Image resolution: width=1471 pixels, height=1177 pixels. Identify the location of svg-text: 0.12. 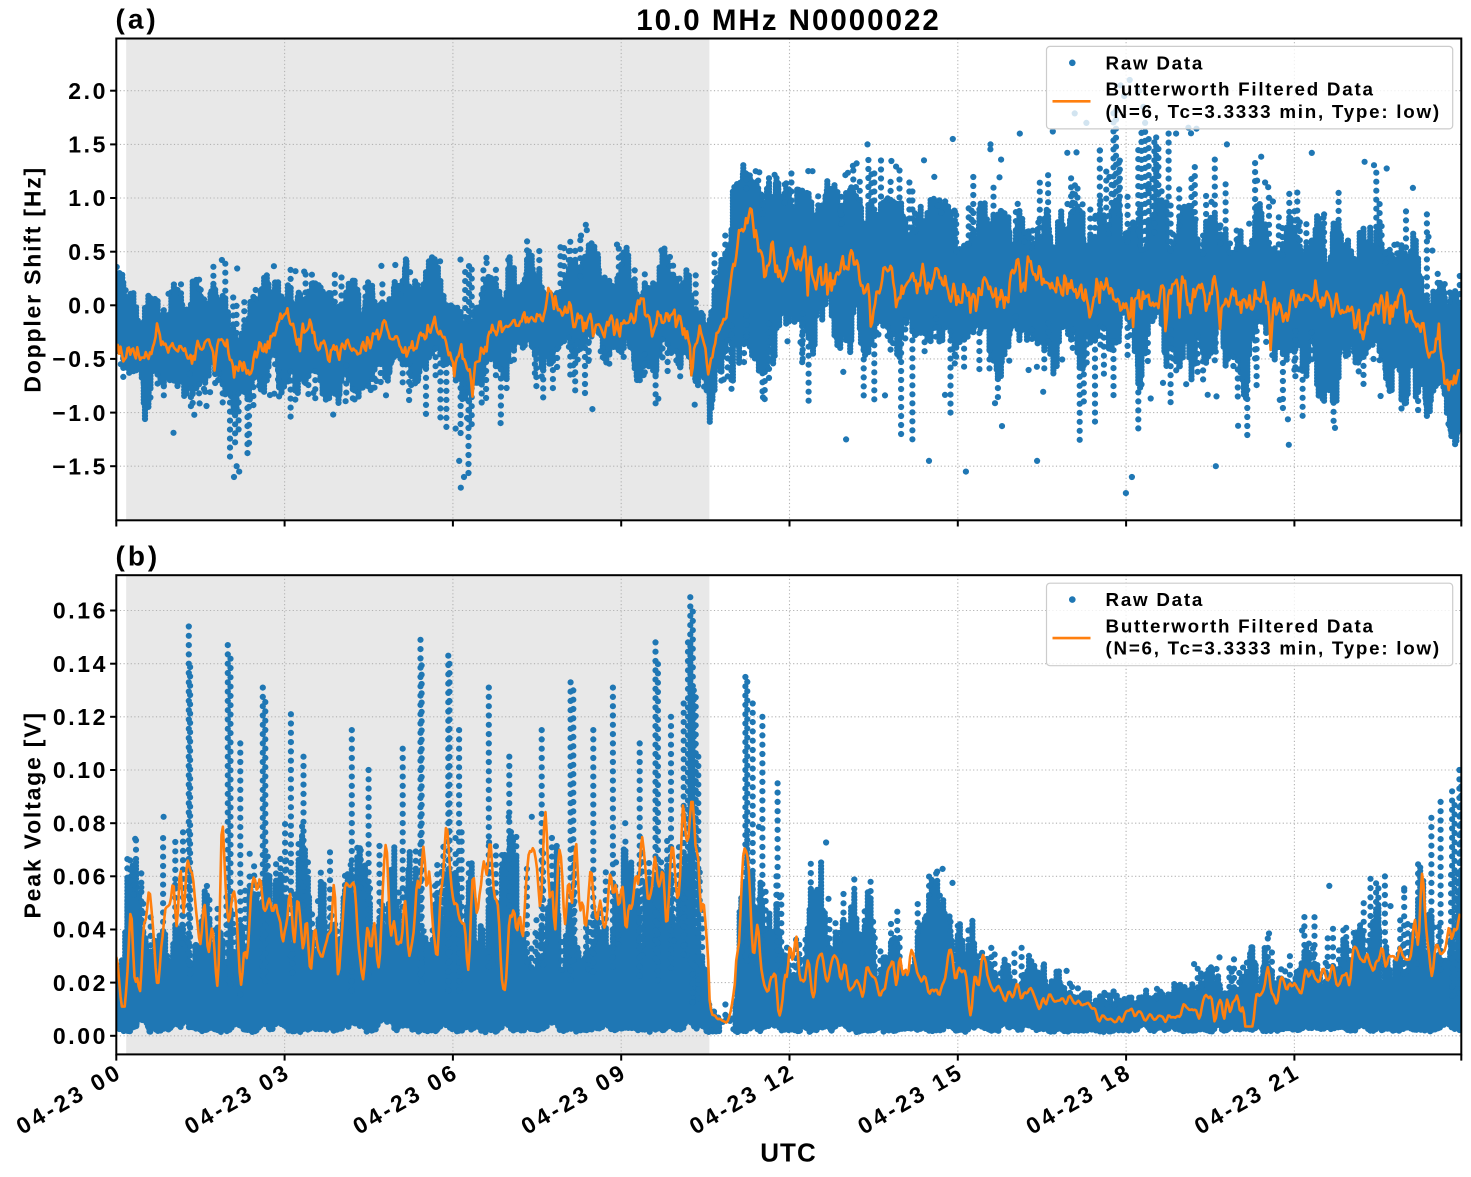
(80, 717).